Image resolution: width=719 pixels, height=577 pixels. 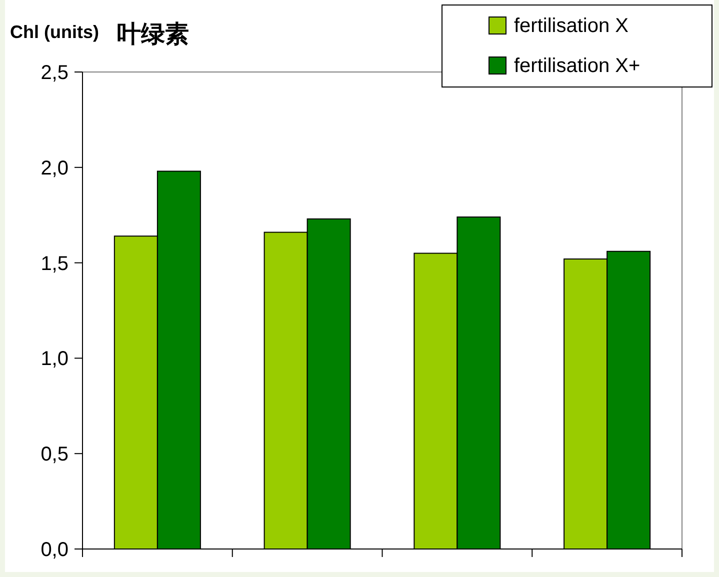 I want to click on legend-label: fertilisation X, so click(x=571, y=26).